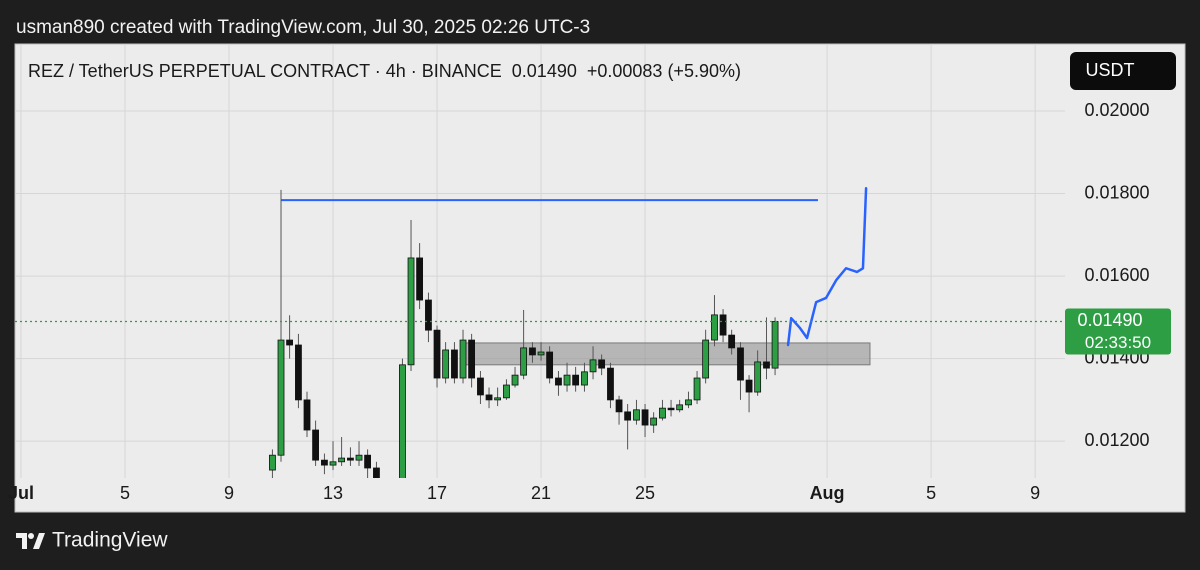 The height and width of the screenshot is (570, 1200). I want to click on last-price: 0.01490, so click(544, 71).